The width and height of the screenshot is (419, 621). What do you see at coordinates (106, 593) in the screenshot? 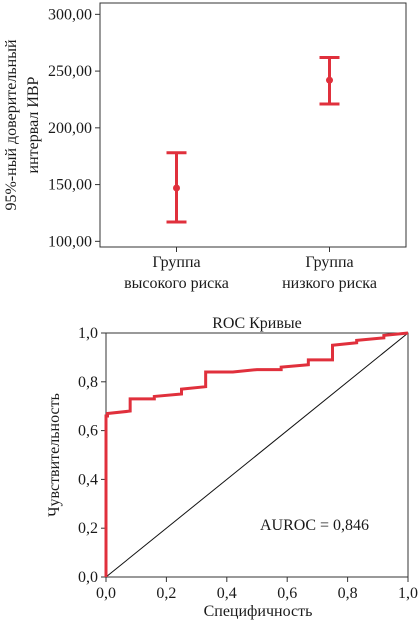
I see `roc-x-tick-label: 0,0` at bounding box center [106, 593].